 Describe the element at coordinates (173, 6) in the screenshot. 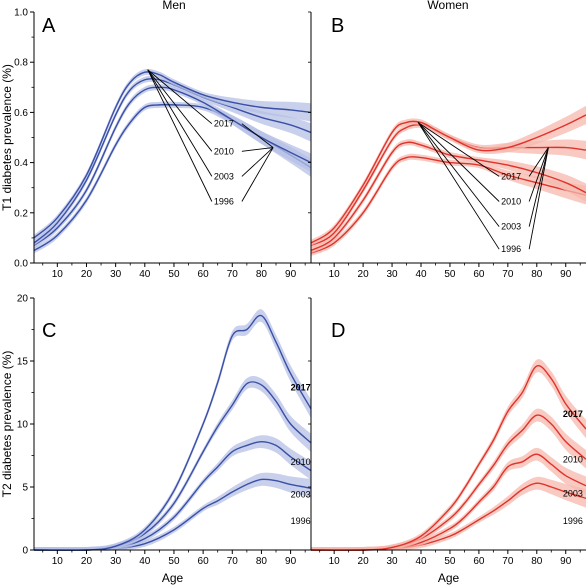

I see `column-title-men: Men` at that location.